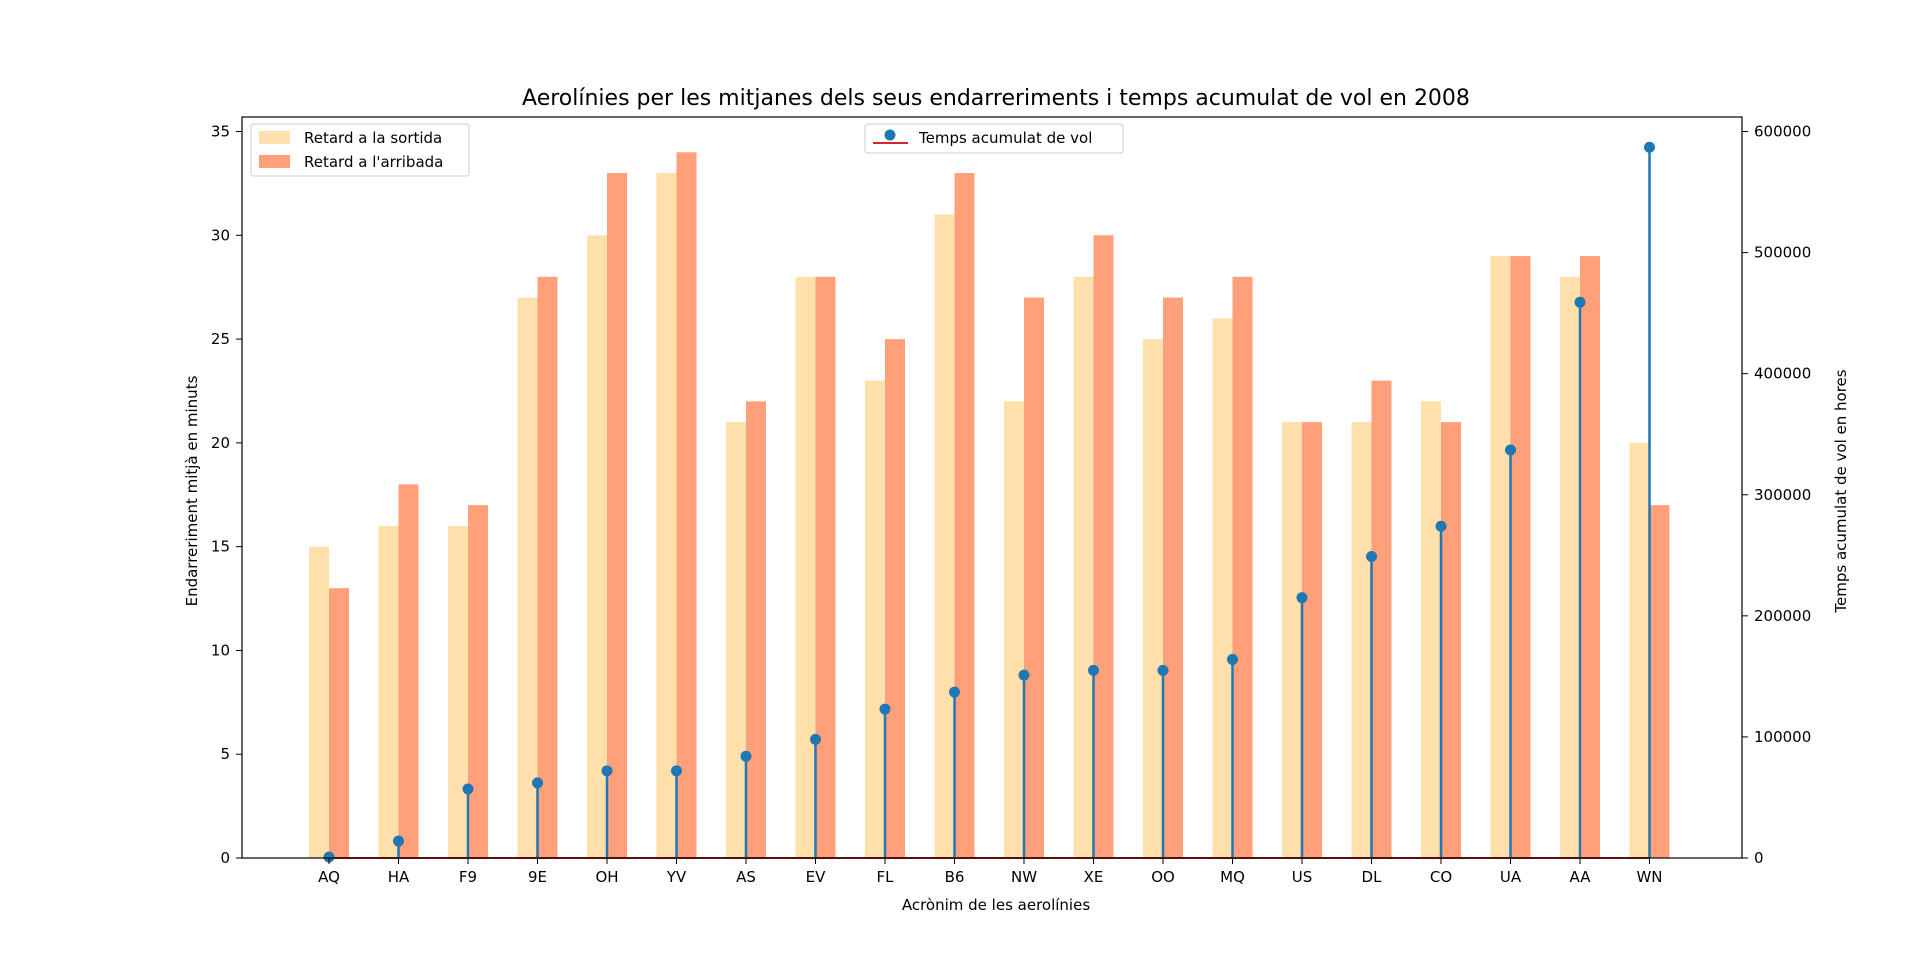 This screenshot has height=965, width=1920. Describe the element at coordinates (1083, 567) in the screenshot. I see `bar-departure-xe` at that location.